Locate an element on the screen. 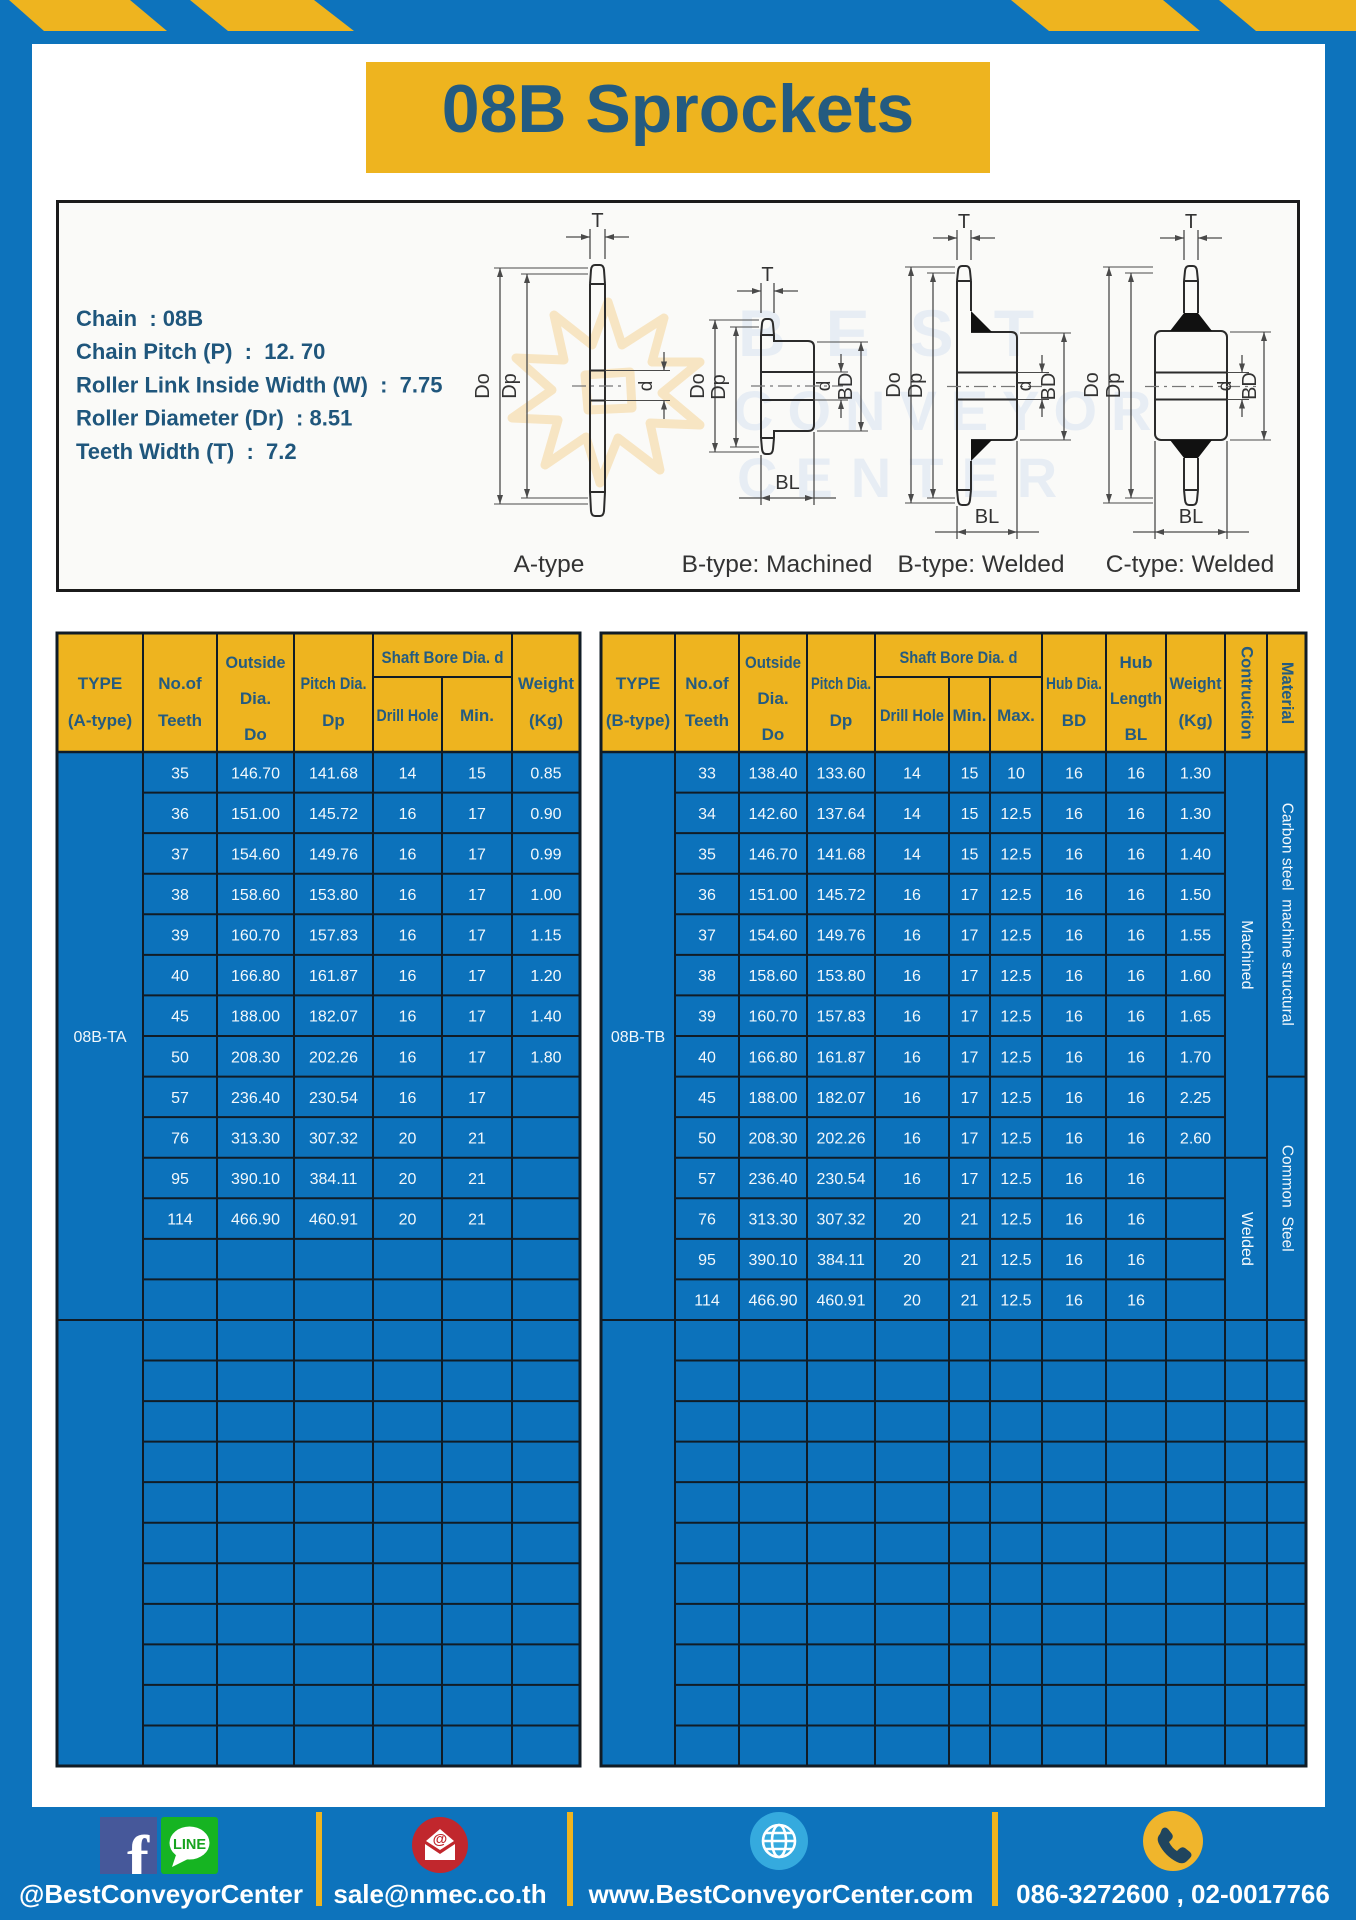 The height and width of the screenshot is (1920, 1356). svg-text: 35 is located at coordinates (180, 773).